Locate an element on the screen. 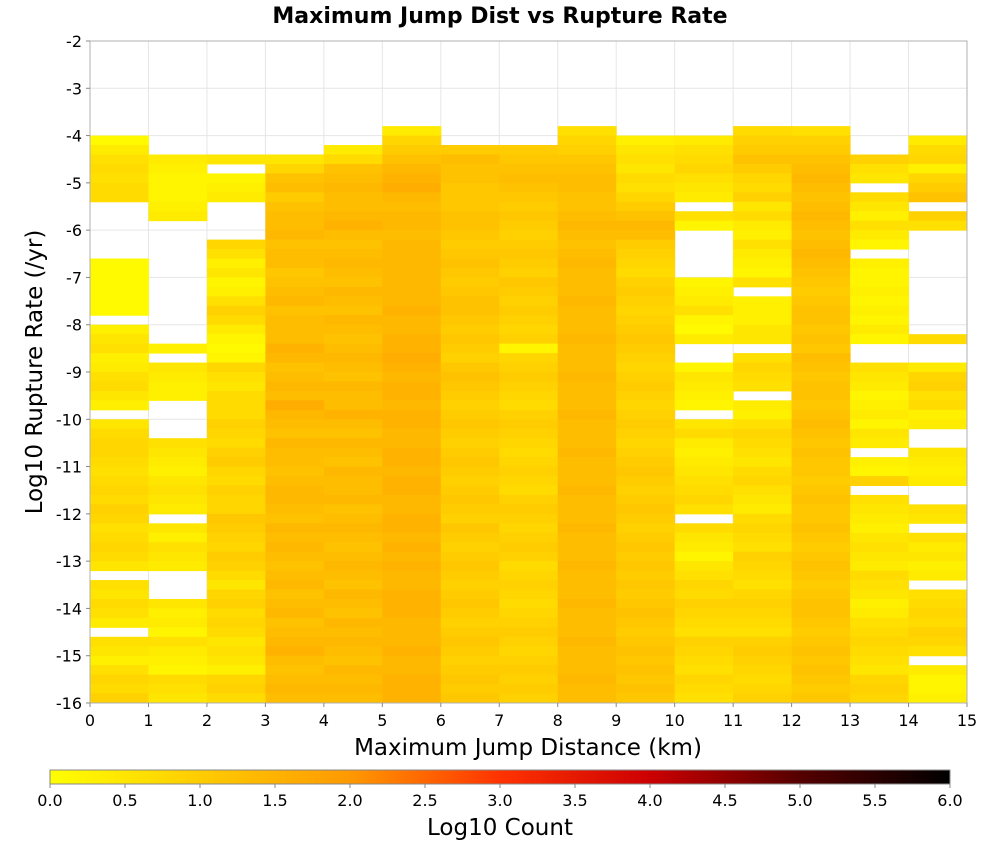 The height and width of the screenshot is (850, 1000). colorbar-label: Log10 Count is located at coordinates (500, 828).